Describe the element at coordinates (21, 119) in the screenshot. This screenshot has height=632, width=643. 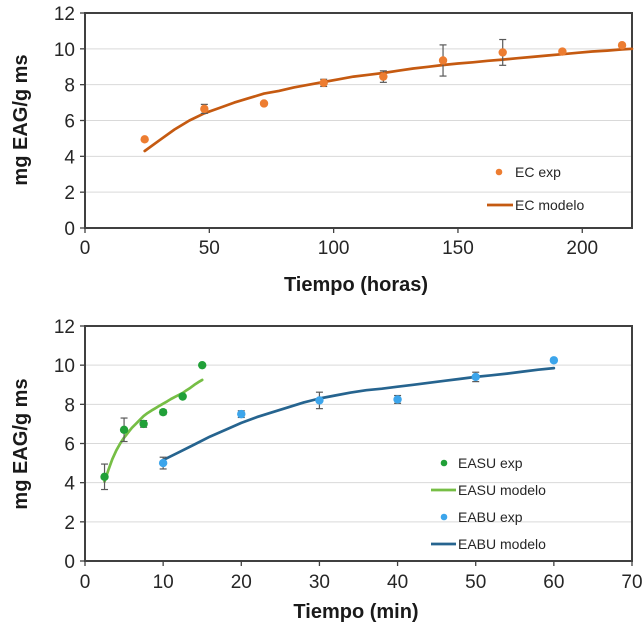
I see `y-axis-title-ec: mg EAG/g ms` at that location.